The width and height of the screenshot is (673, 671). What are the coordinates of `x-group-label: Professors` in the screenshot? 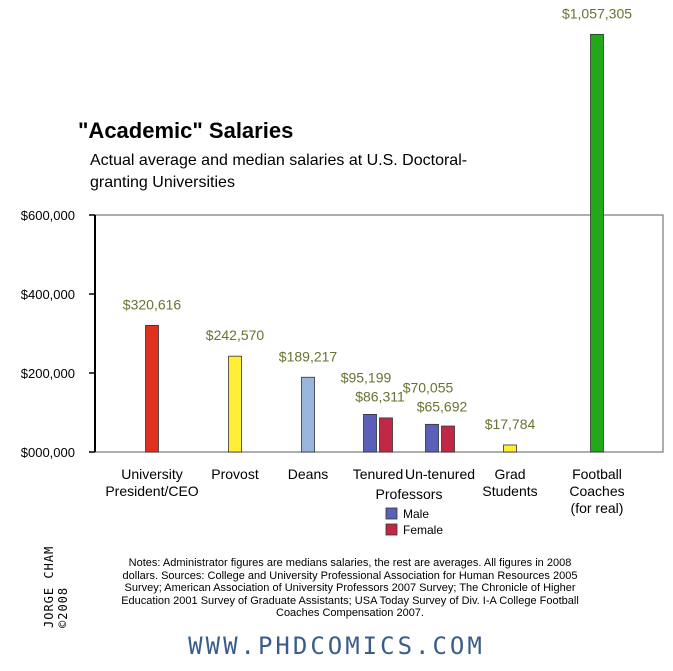 It's located at (409, 494).